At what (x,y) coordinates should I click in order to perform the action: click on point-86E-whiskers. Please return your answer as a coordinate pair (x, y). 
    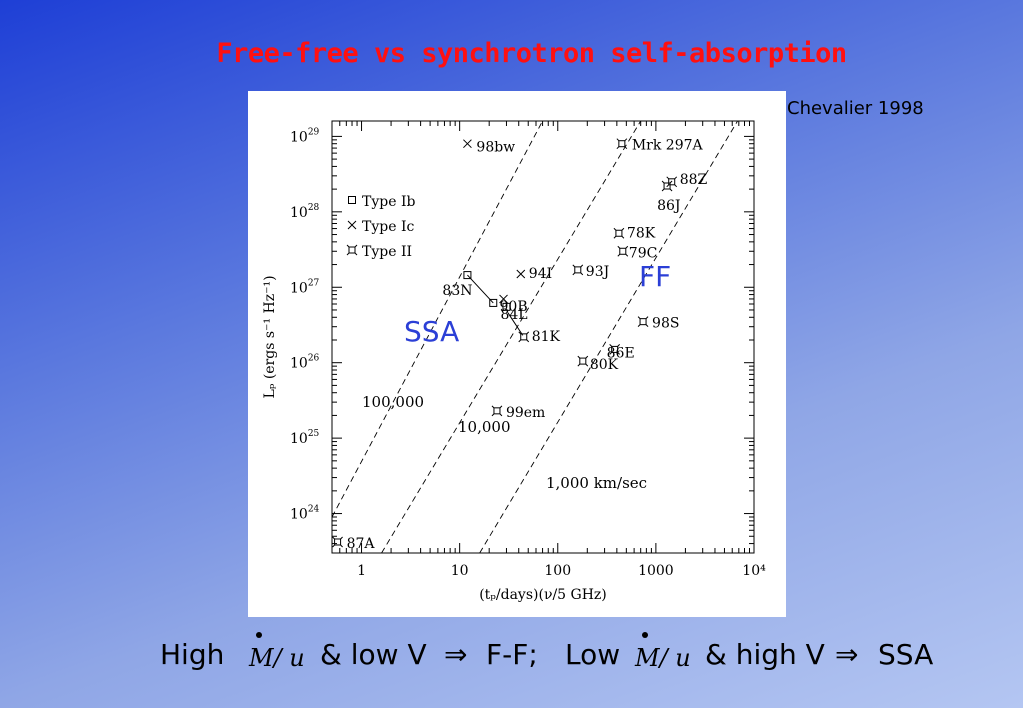
    Looking at the image, I should click on (615, 349).